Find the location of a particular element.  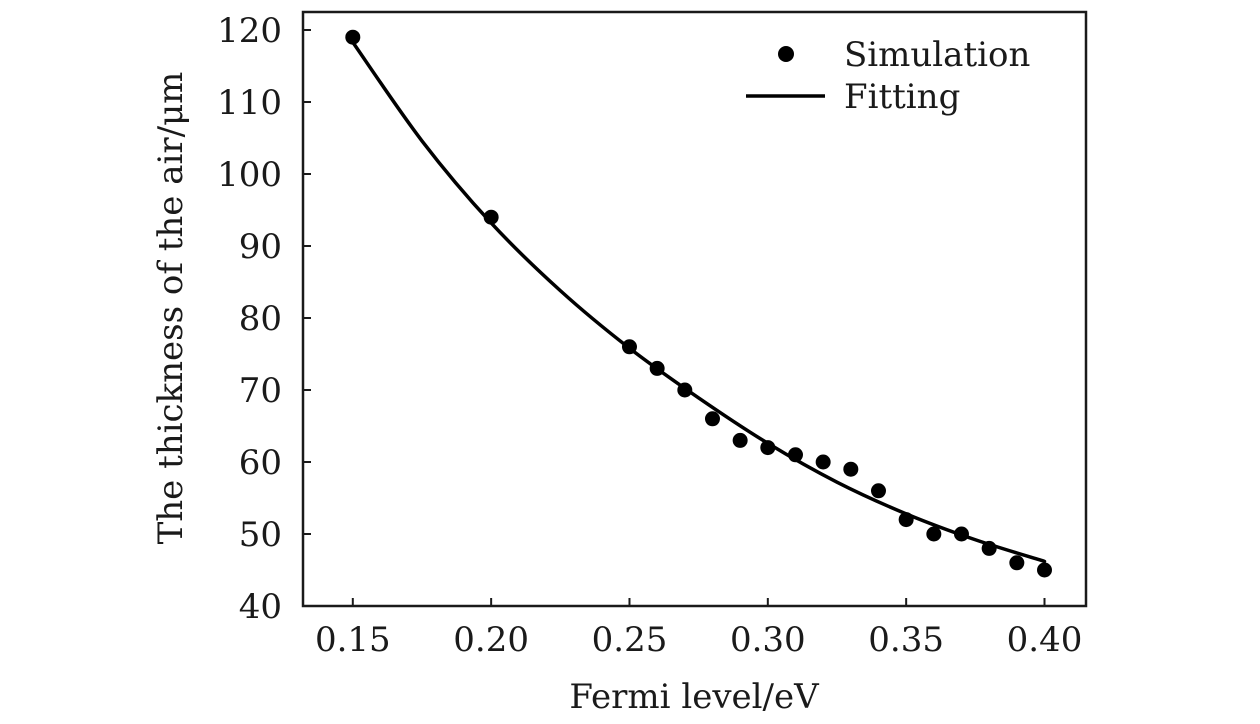

x-tick-label: 0.40 is located at coordinates (1045, 640).